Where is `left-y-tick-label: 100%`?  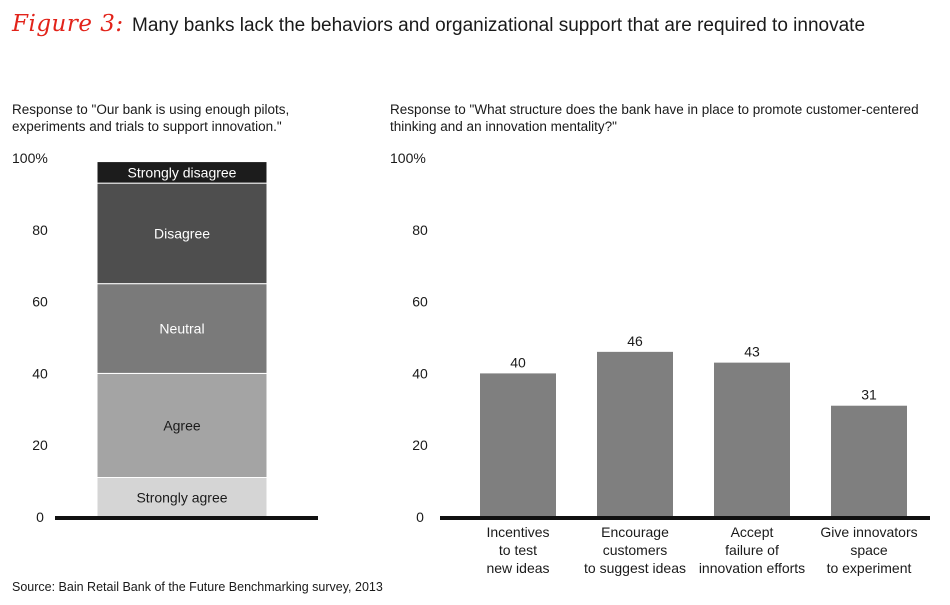
left-y-tick-label: 100% is located at coordinates (30, 158).